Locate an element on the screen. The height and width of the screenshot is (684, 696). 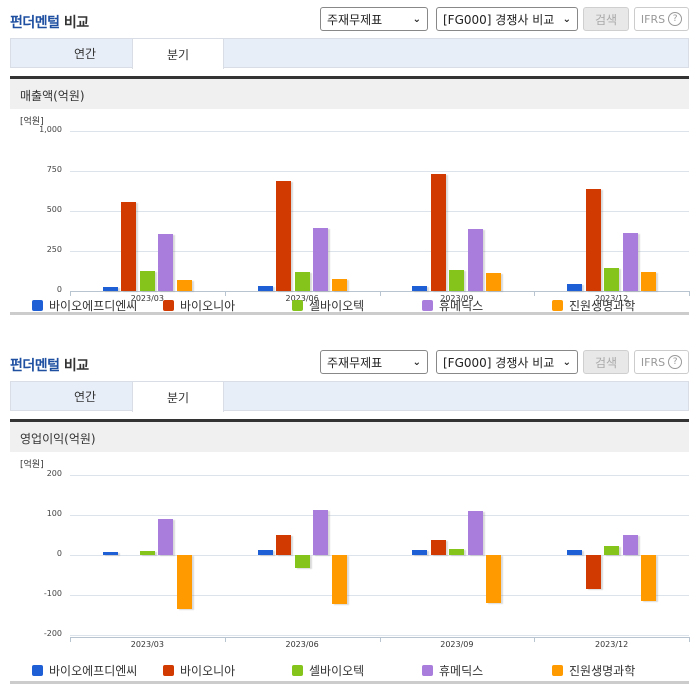
legend-label: 진원생명과학 is located at coordinates (602, 306).